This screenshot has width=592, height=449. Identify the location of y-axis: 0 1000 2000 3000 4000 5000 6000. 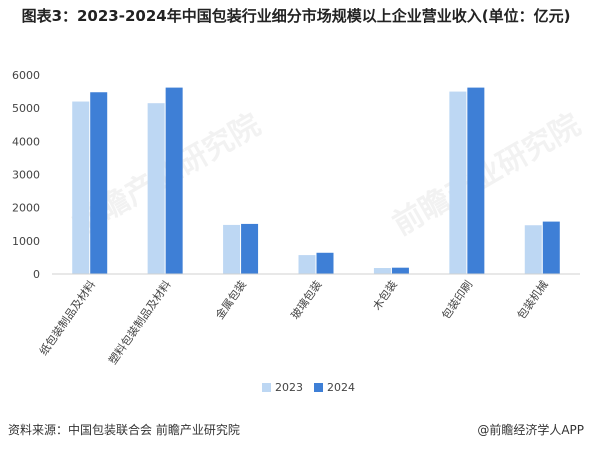
(26, 175).